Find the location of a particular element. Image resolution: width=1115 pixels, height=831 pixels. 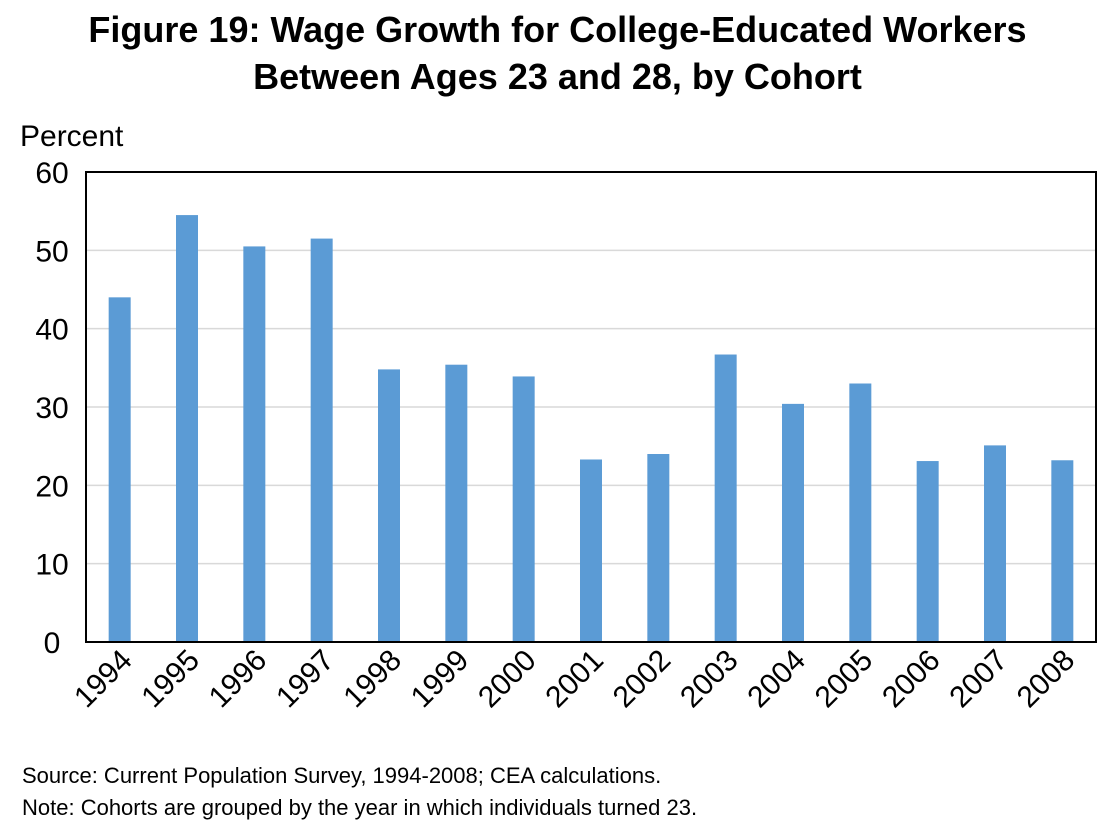

x-tick-label: 1994 is located at coordinates (103, 679).